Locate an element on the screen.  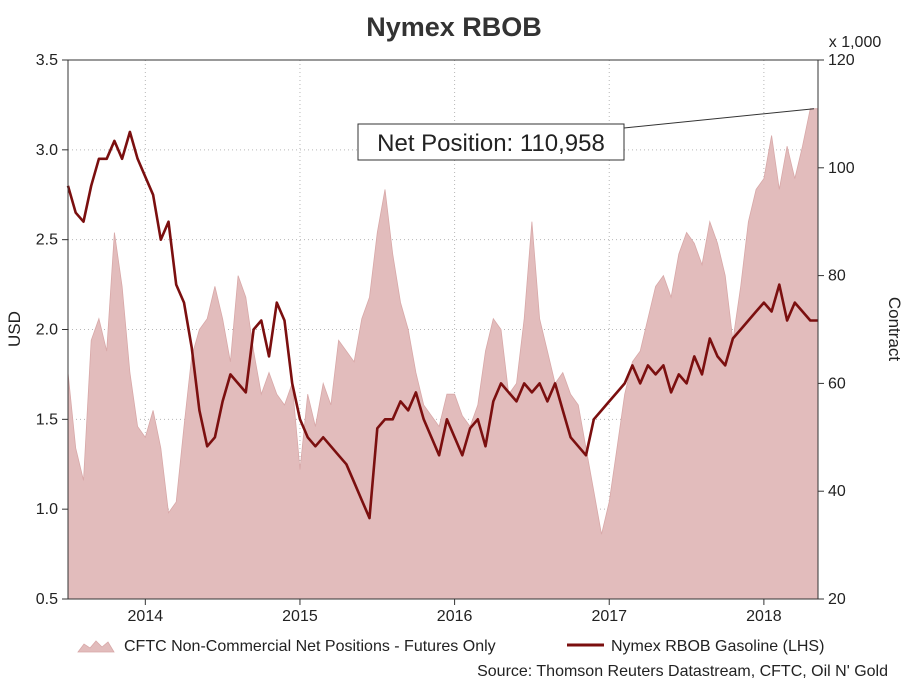
x-tick-label: 2014 is located at coordinates (146, 616).